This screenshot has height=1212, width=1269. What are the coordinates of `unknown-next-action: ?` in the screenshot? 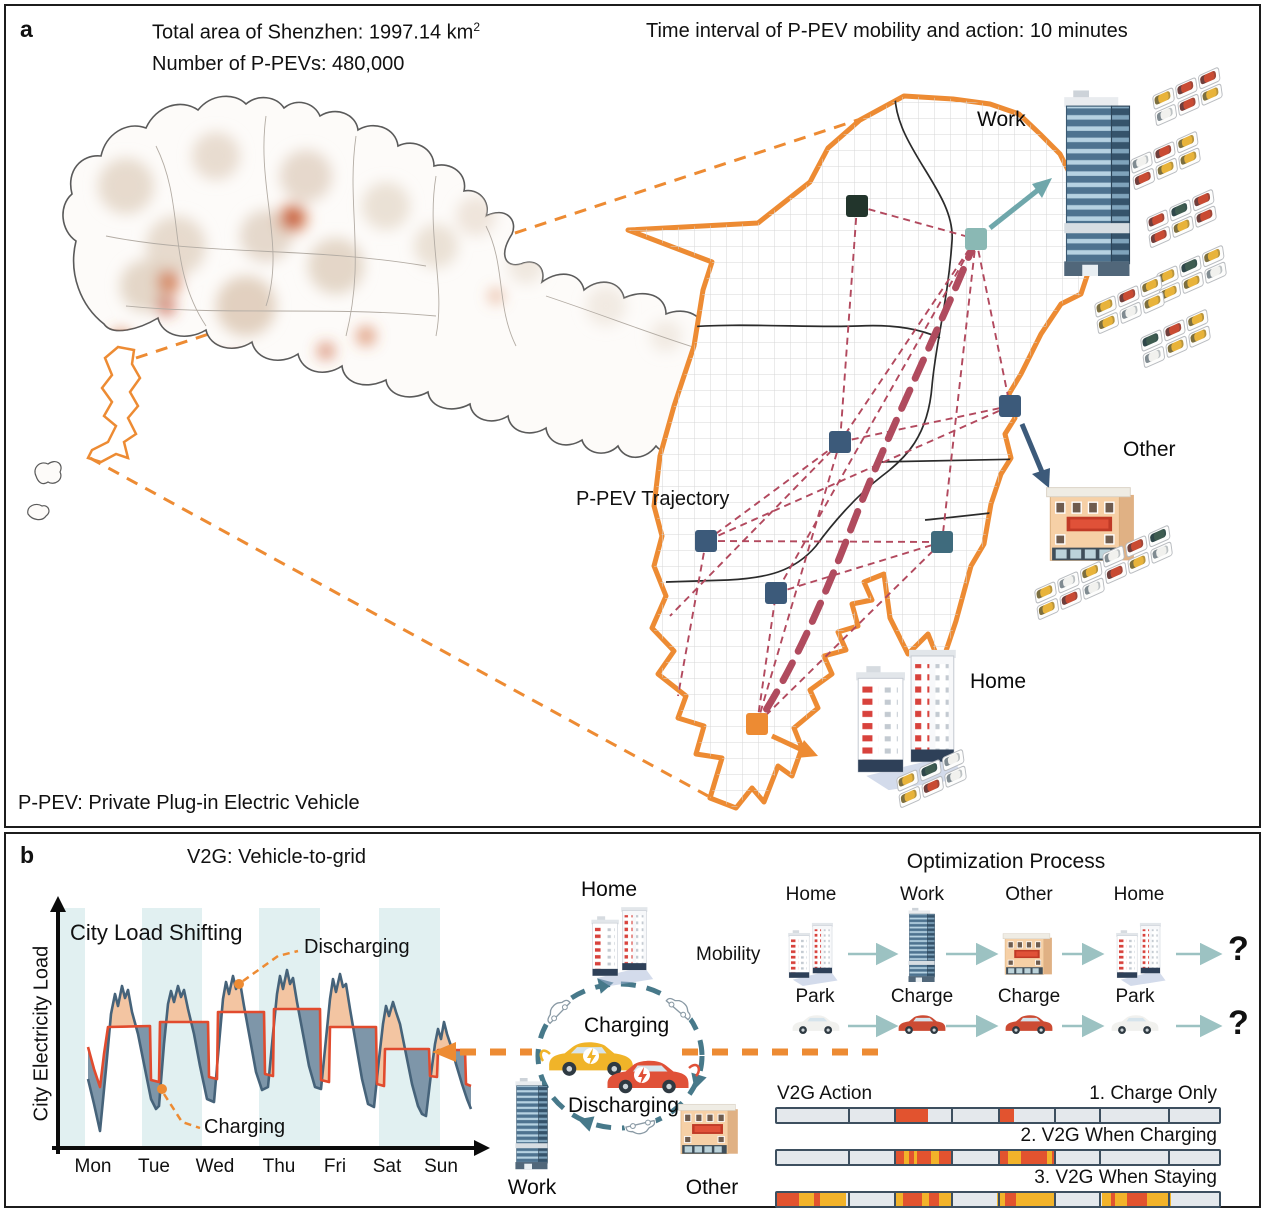 It's located at (1238, 1023).